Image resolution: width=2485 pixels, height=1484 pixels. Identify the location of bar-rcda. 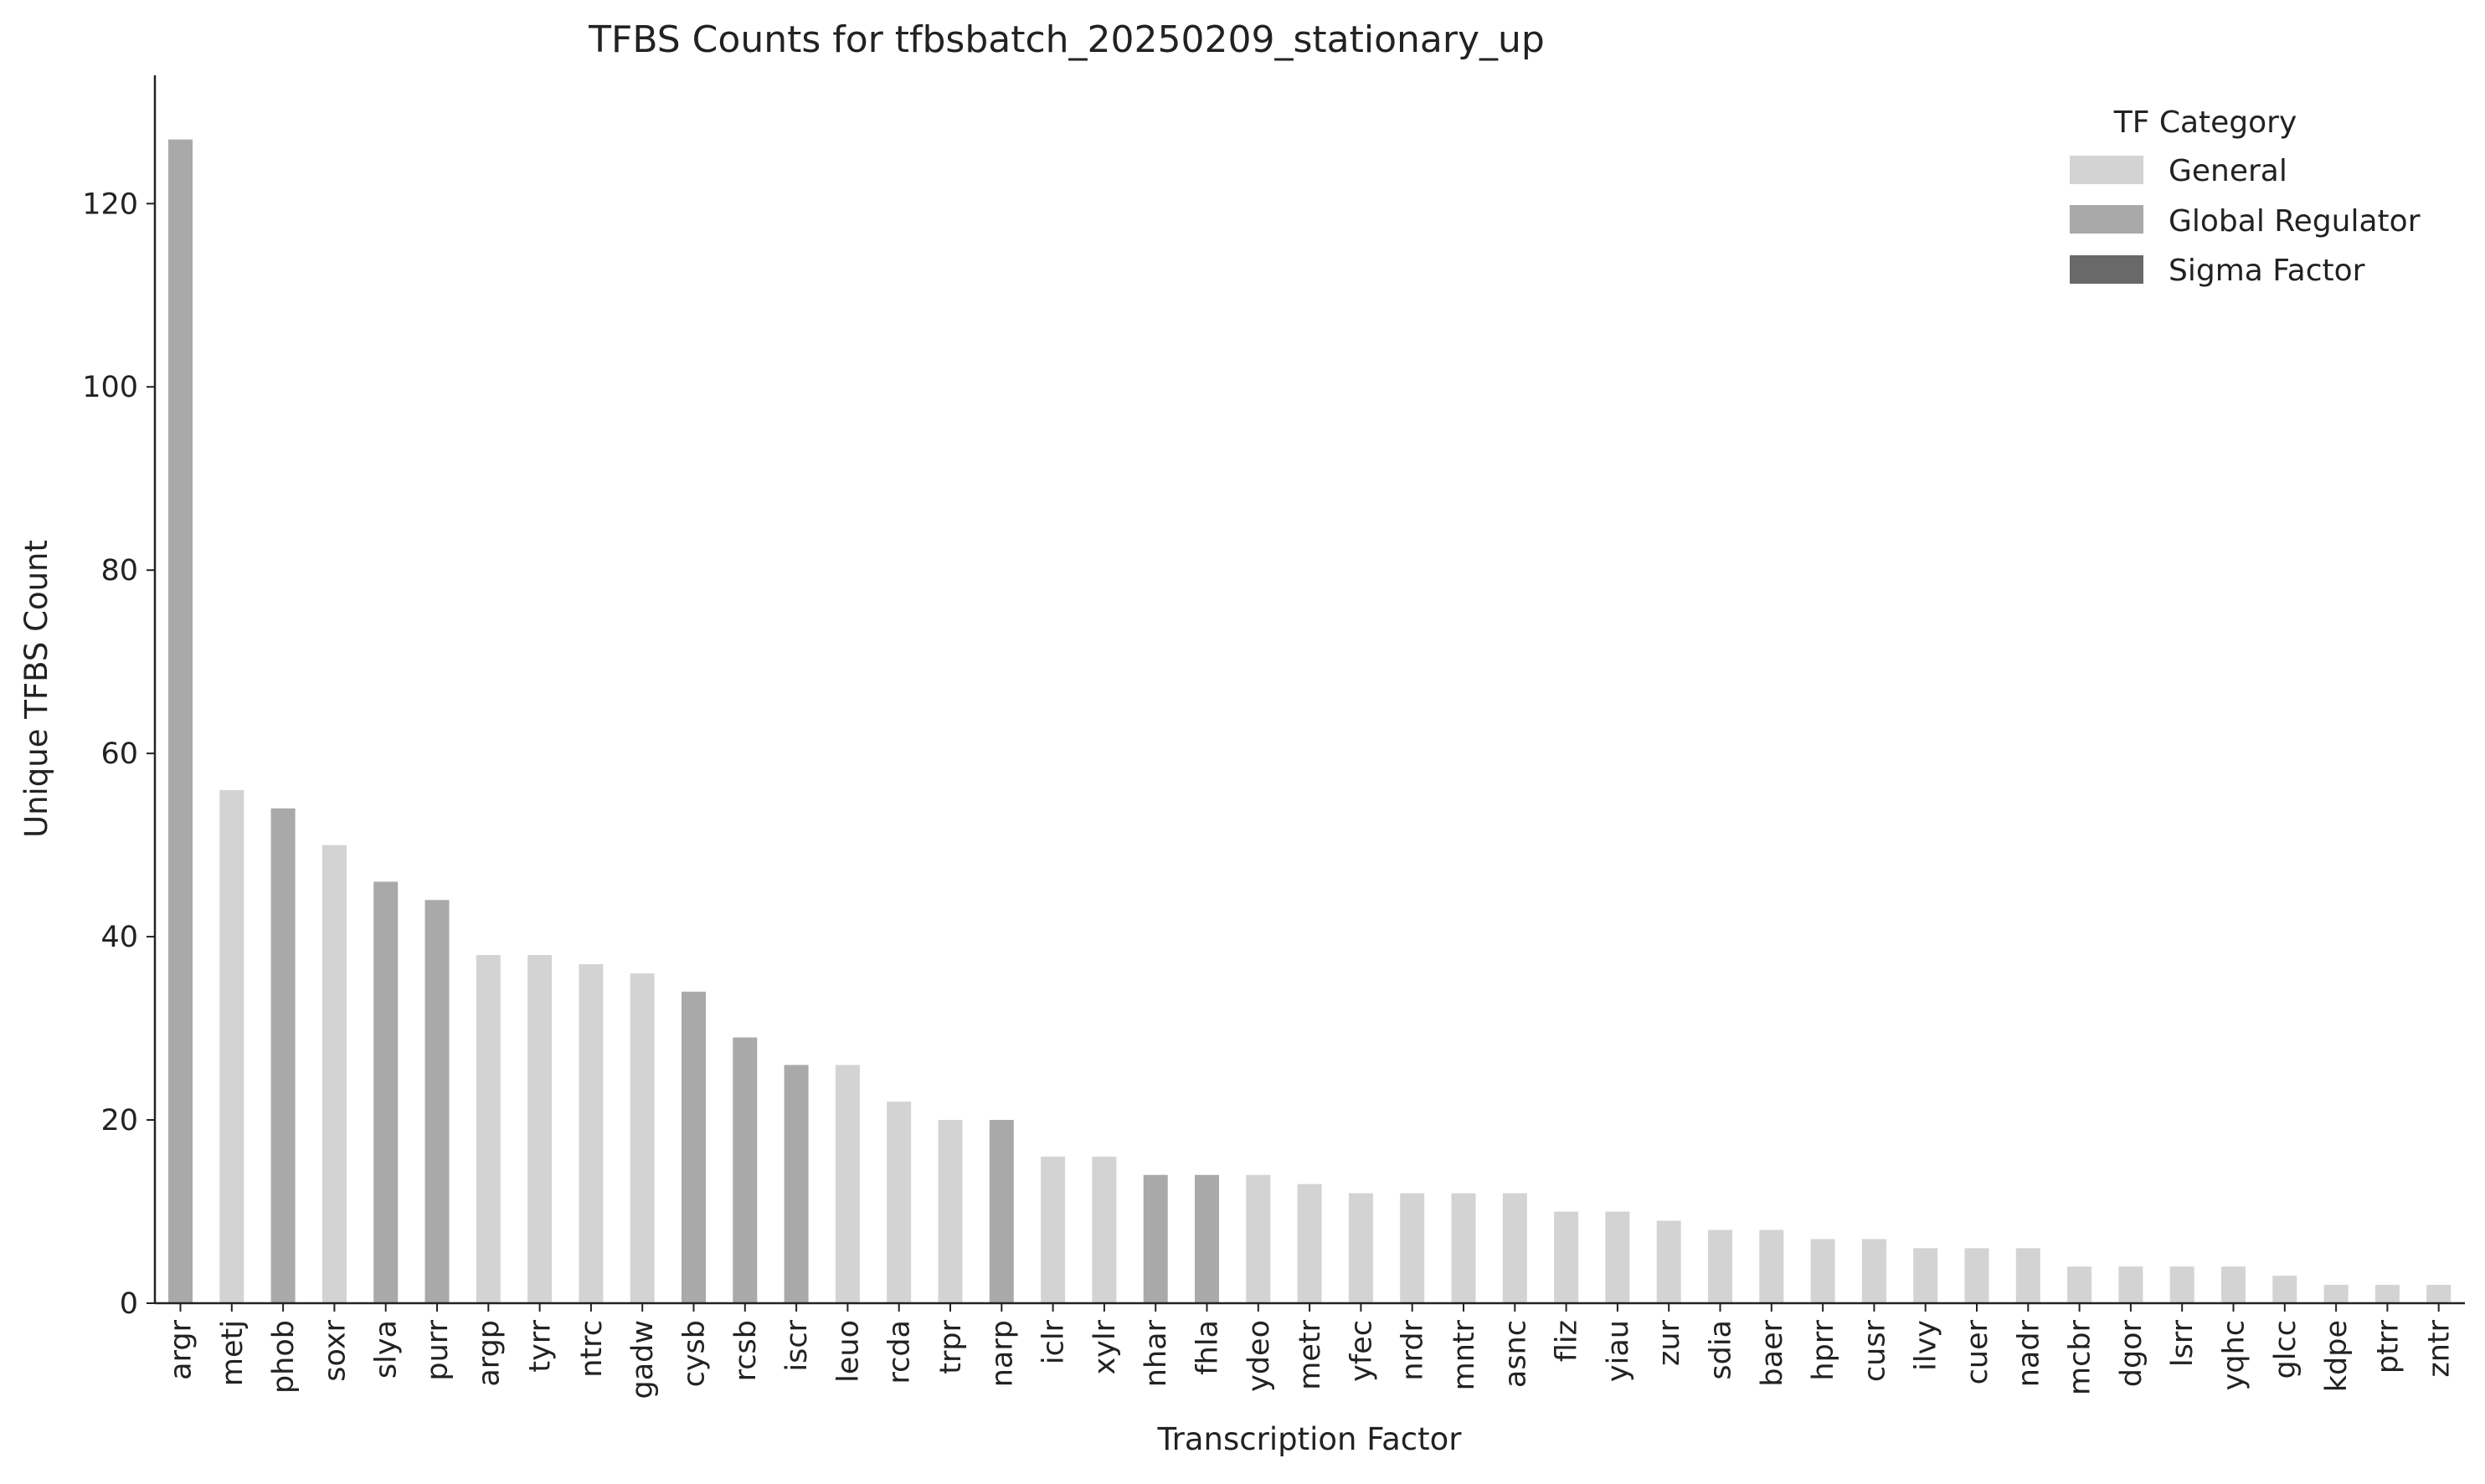
(899, 1202).